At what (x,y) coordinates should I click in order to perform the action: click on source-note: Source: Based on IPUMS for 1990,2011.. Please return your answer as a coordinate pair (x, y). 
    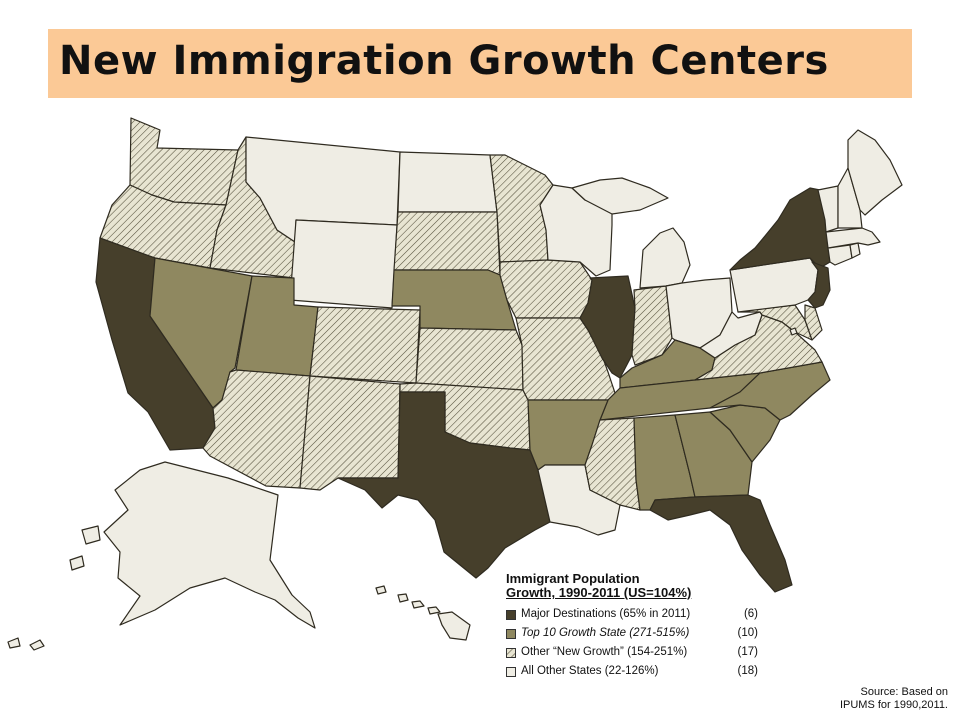
    Looking at the image, I should click on (894, 699).